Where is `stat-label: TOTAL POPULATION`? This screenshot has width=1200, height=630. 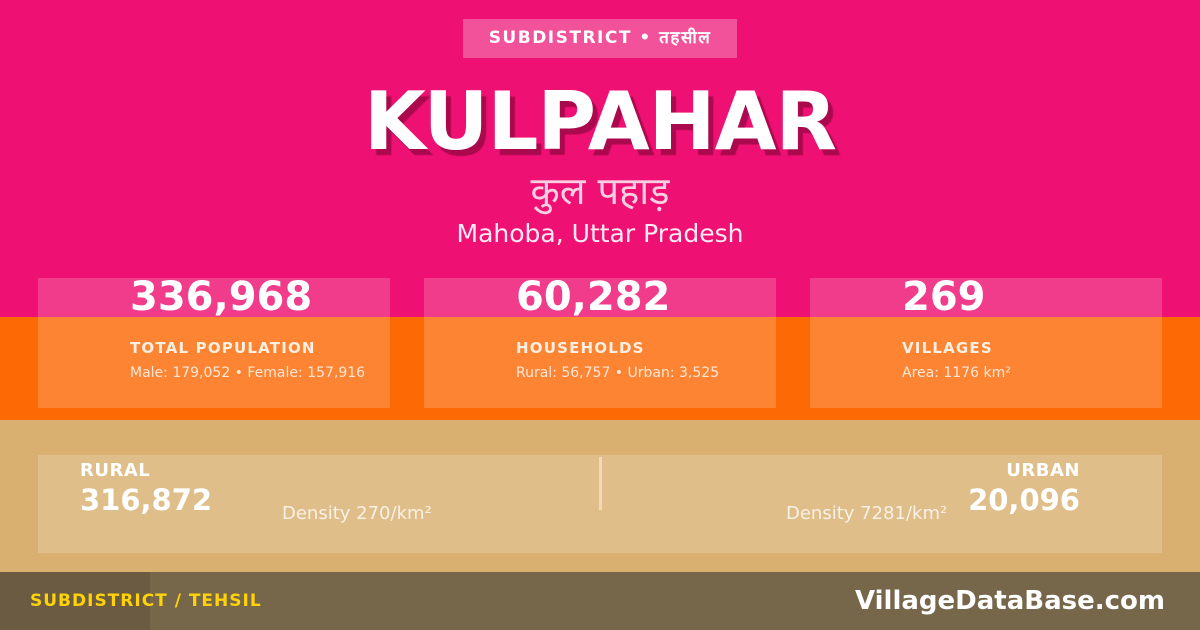
stat-label: TOTAL POPULATION is located at coordinates (223, 348).